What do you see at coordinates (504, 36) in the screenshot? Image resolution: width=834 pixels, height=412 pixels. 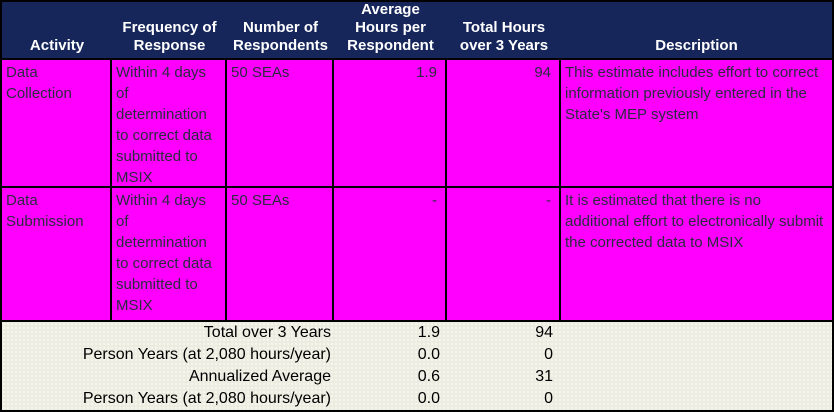 I see `column-header-total-hours: Total Hours over 3 Years` at bounding box center [504, 36].